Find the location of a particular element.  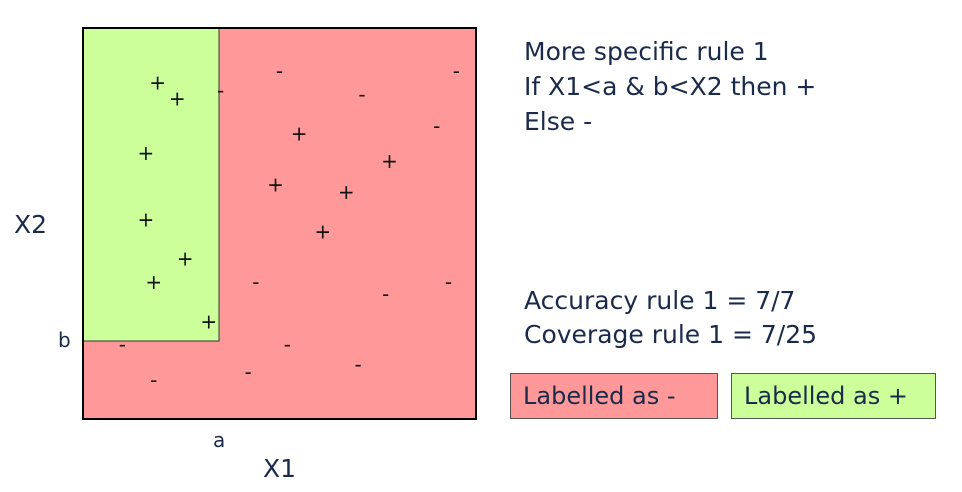

coverage-metric: Coverage rule 1 = 7/25 is located at coordinates (671, 334).